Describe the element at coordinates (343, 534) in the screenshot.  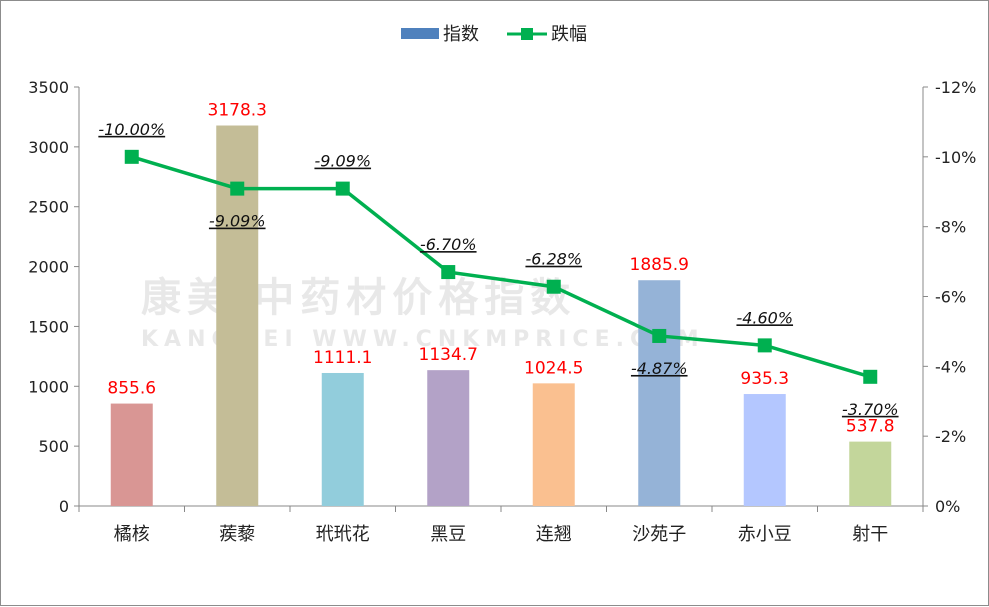
I see `x-tick-label: 玳玳花` at that location.